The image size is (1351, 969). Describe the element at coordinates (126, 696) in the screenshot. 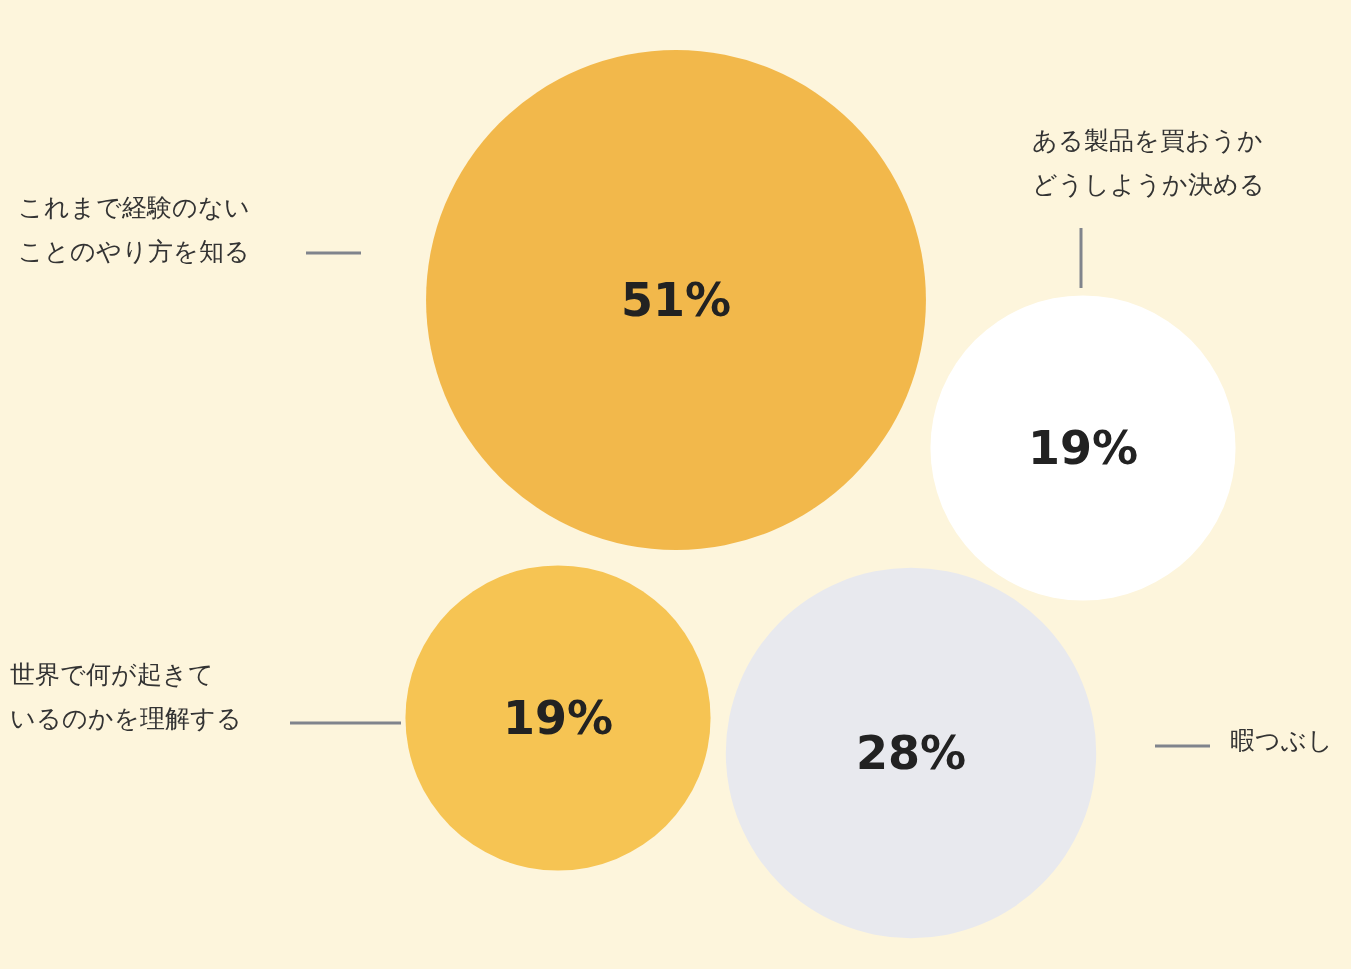

I see `category-label: 世界で何が起きているのかを理解する` at that location.